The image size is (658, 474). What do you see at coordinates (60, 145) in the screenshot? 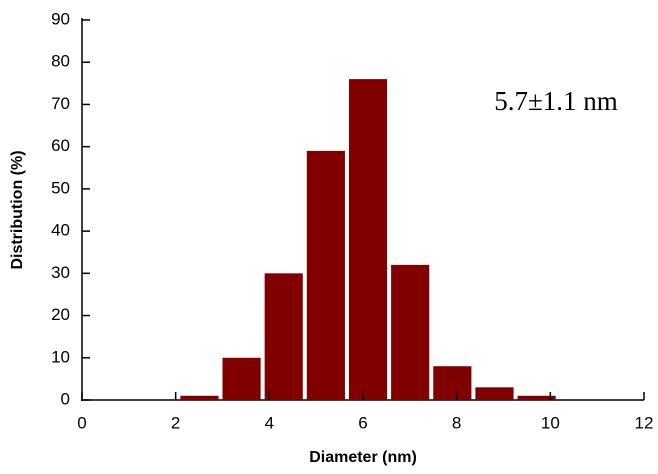
I see `y-tick-label: 60` at bounding box center [60, 145].